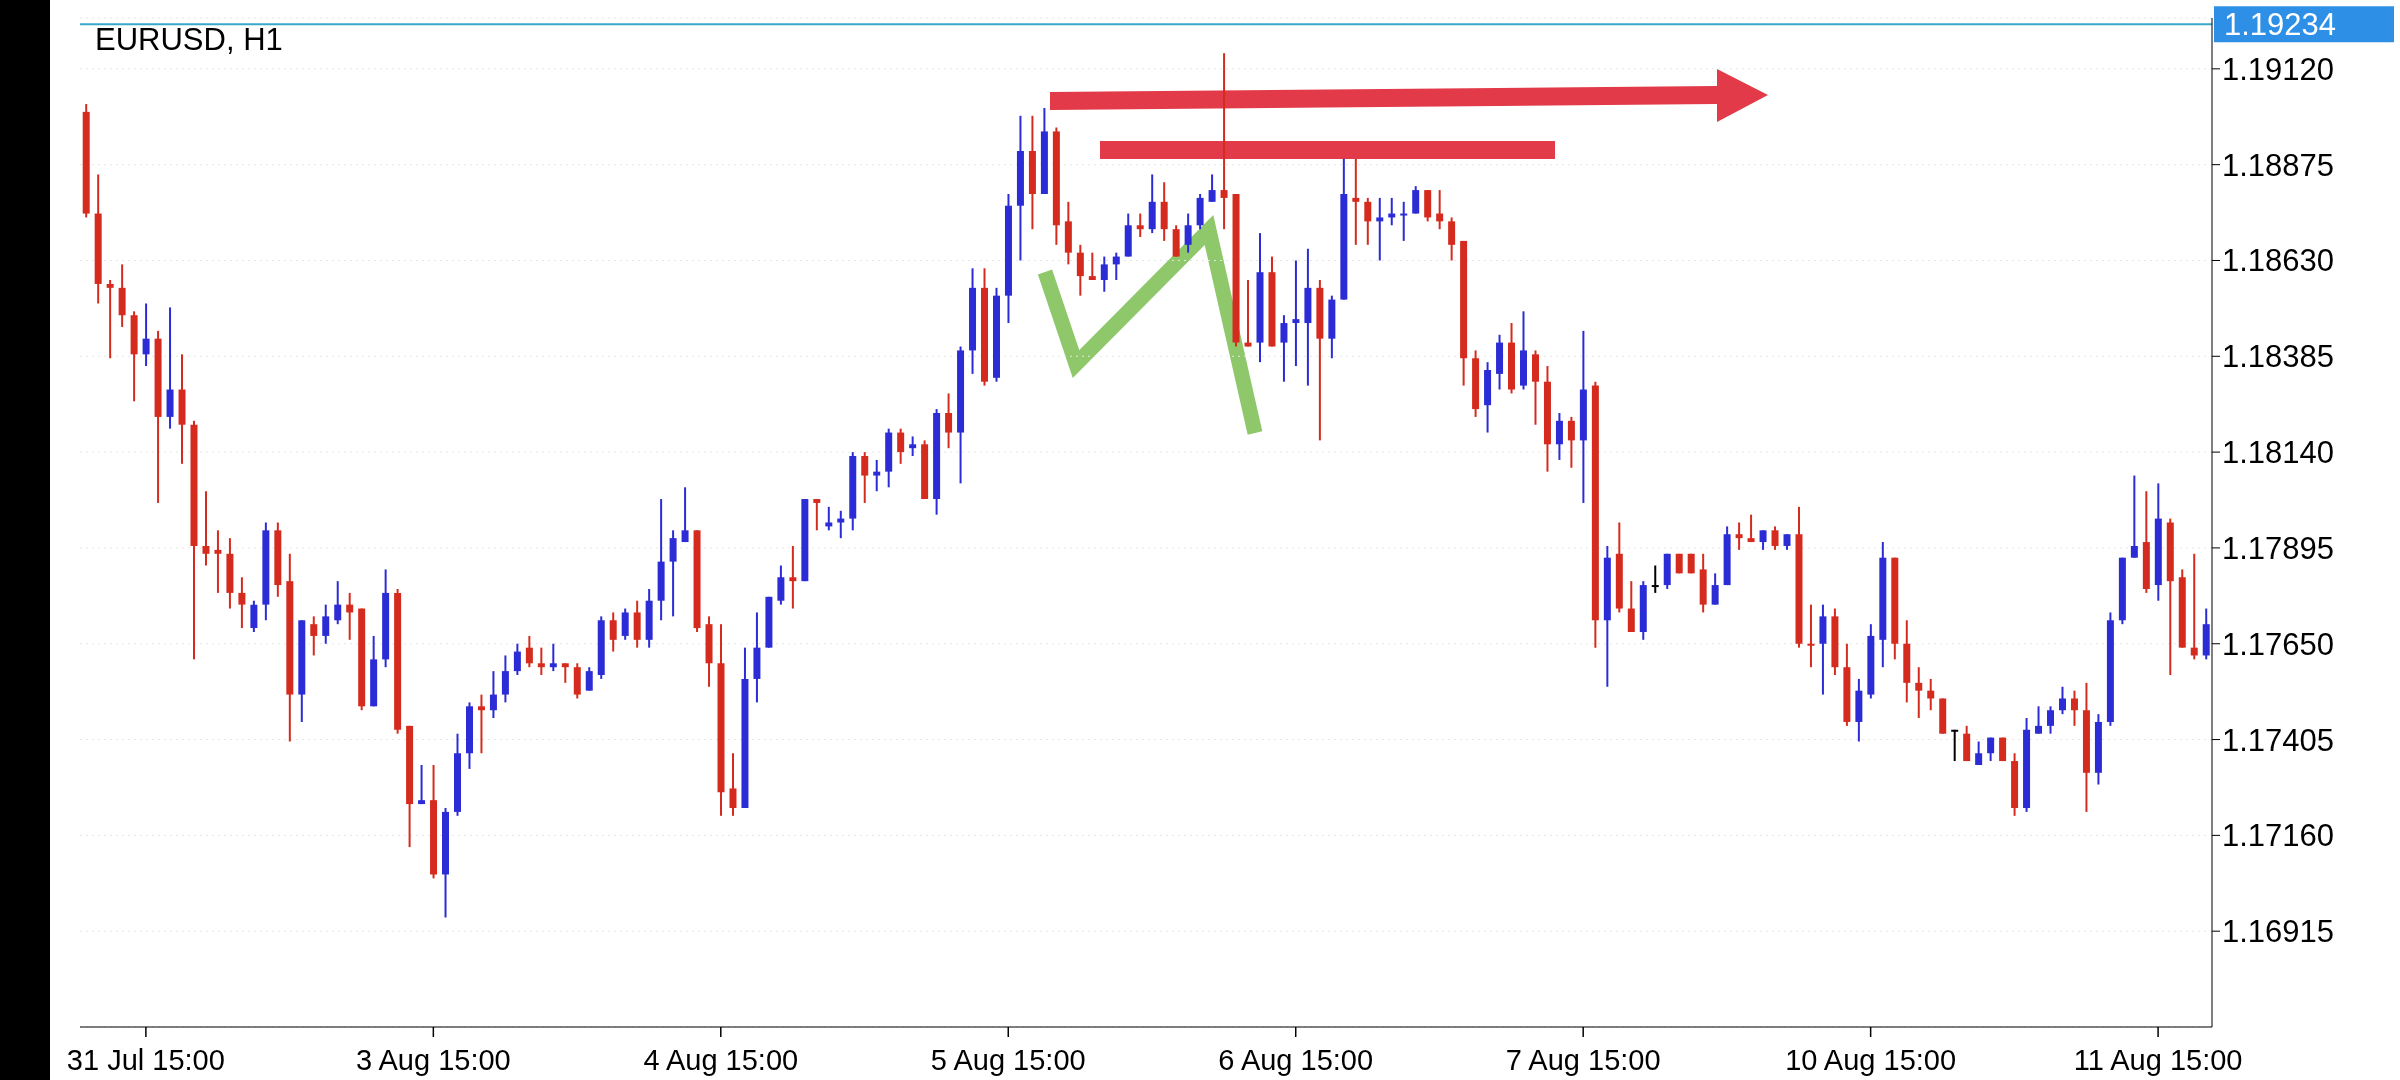  Describe the element at coordinates (1008, 1060) in the screenshot. I see `x-tick-label: 5 Aug 15:00` at that location.